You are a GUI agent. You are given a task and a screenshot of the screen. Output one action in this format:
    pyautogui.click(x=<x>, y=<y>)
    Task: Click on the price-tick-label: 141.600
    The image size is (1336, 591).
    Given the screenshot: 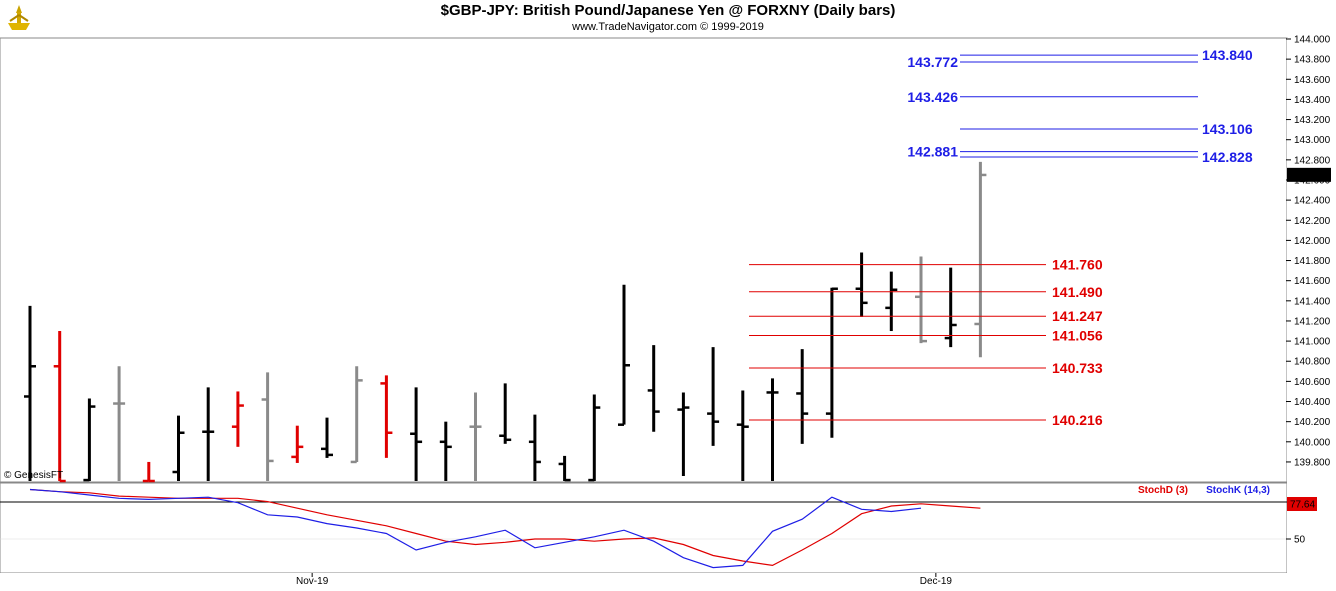 What is the action you would take?
    pyautogui.click(x=1312, y=281)
    